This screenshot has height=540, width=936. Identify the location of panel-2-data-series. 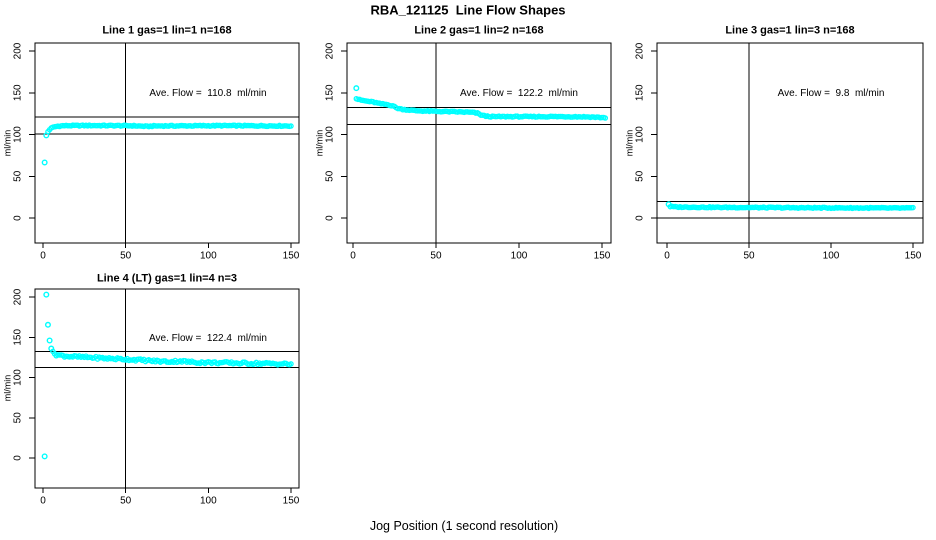
(481, 103).